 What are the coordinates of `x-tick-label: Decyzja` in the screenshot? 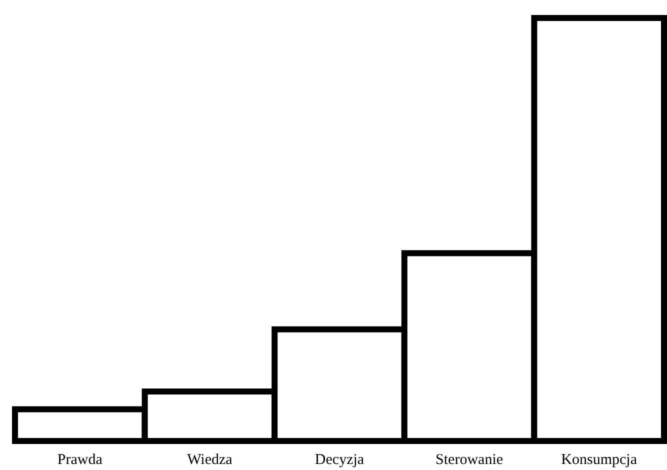 It's located at (339, 460).